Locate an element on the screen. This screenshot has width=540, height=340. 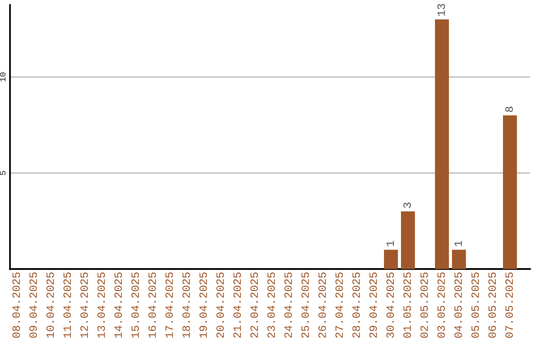
x-tick-label: 01.05.2025 is located at coordinates (407, 305).